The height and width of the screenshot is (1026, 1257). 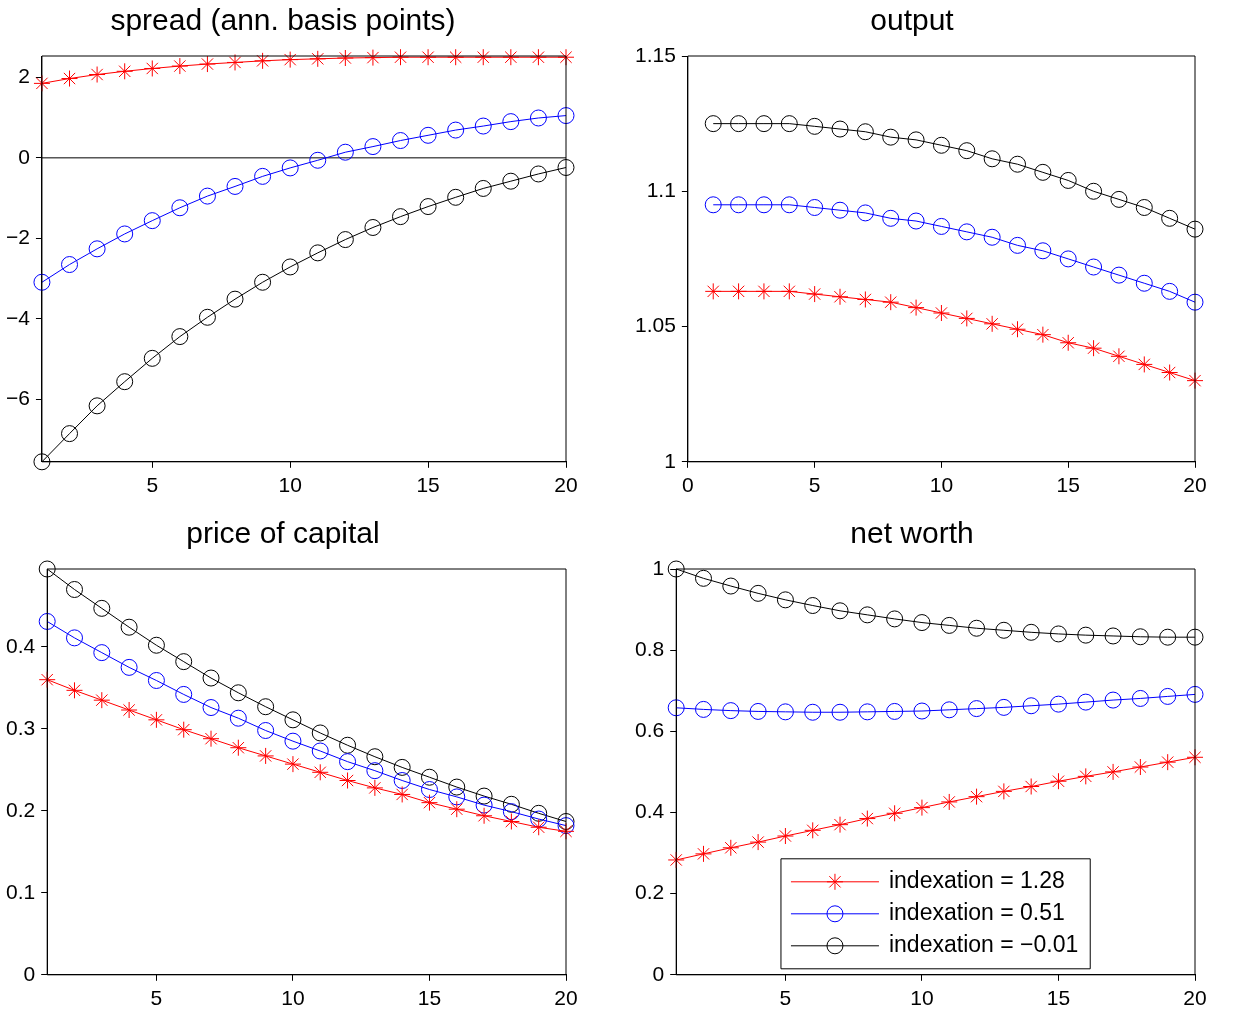 I want to click on legend-label: indexation = −0.01, so click(x=983, y=944).